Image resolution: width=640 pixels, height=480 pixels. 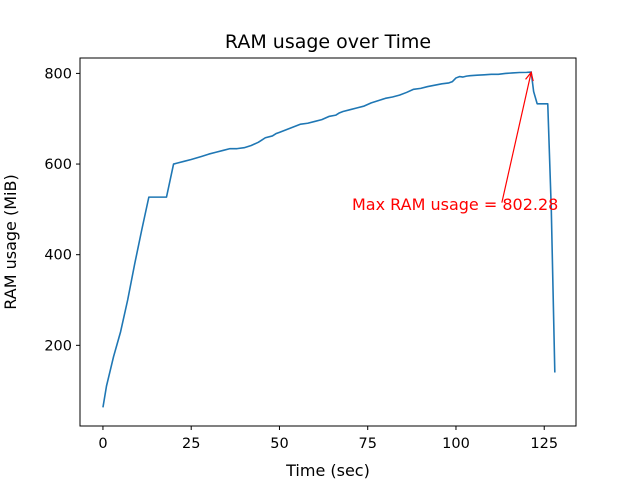 What do you see at coordinates (455, 204) in the screenshot?
I see `annotation-text: Max RAM usage = 802.28` at bounding box center [455, 204].